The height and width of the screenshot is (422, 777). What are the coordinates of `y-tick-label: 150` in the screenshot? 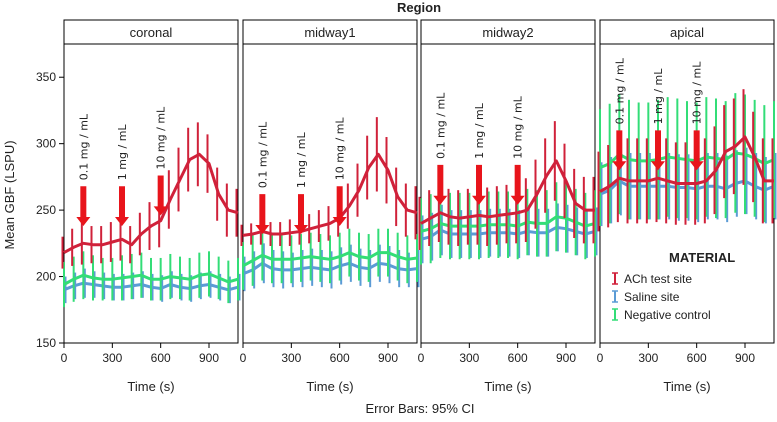 It's located at (46, 343).